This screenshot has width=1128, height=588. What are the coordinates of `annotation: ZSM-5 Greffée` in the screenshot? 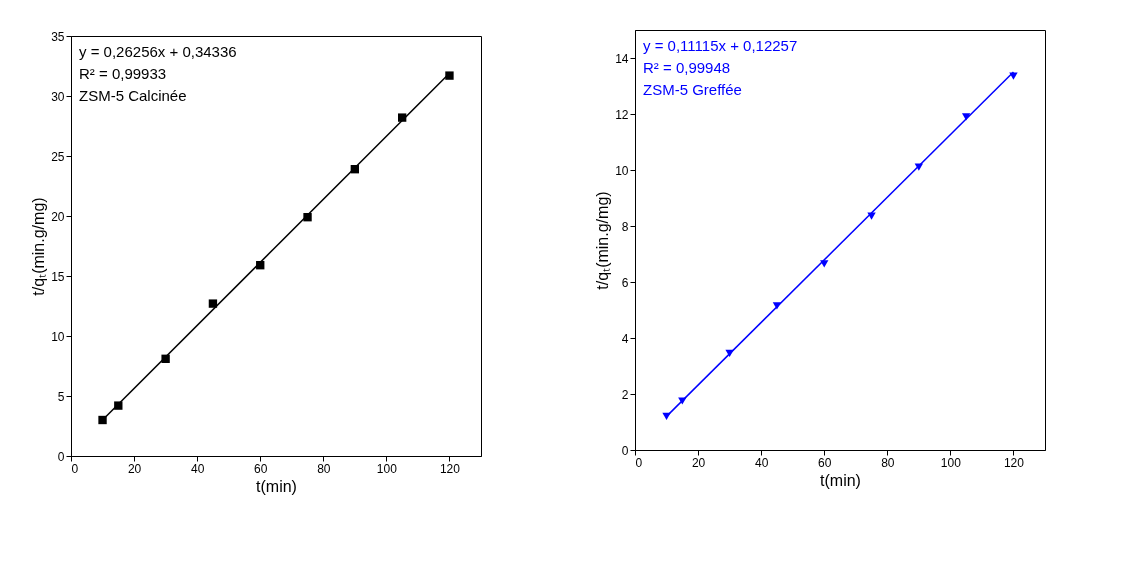 It's located at (692, 89).